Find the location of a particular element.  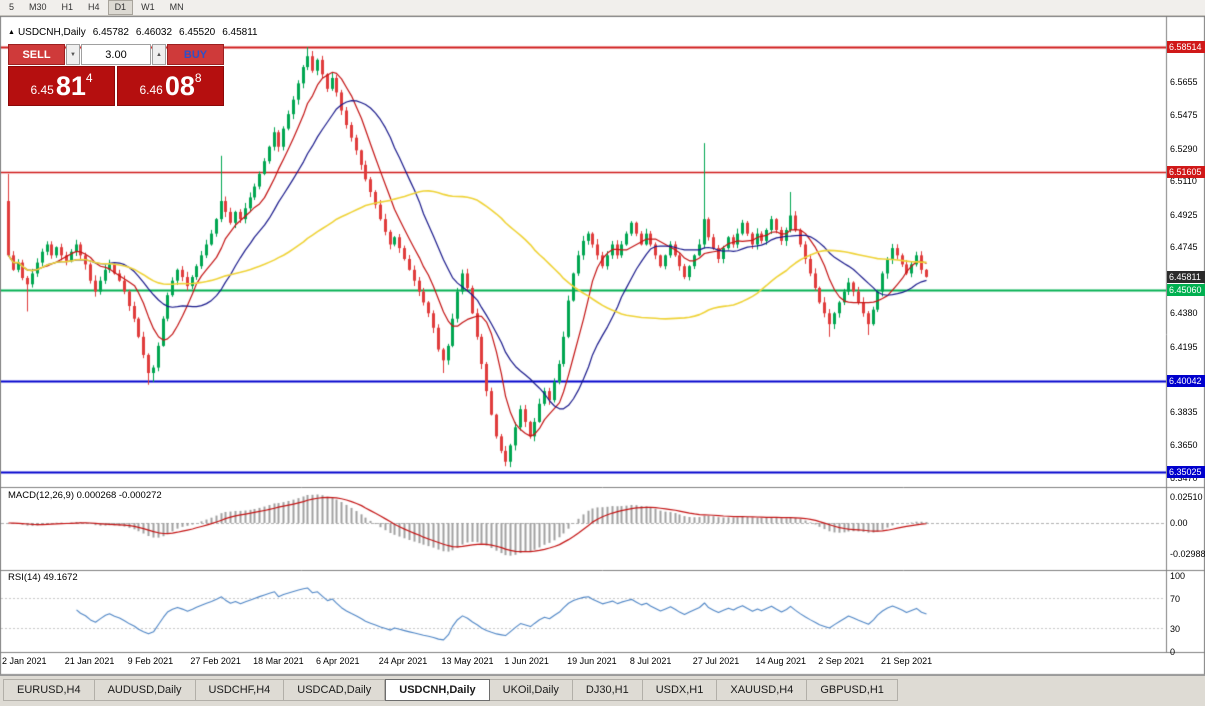

chevron-down-icon: ▼ is located at coordinates (73, 54).